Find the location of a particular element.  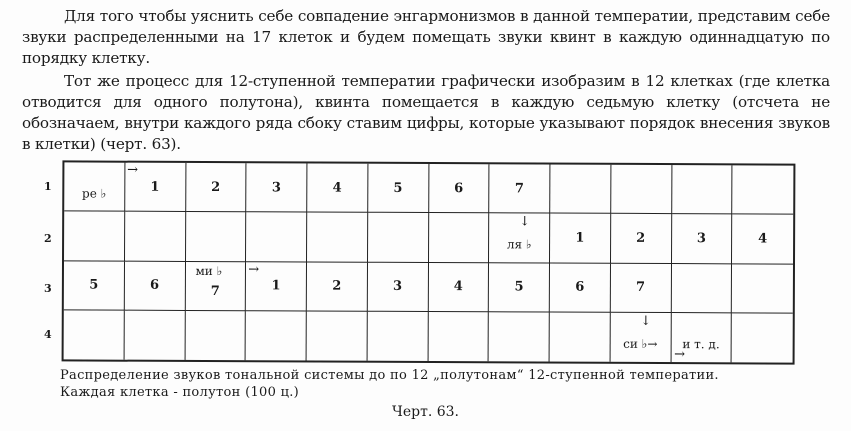

grid-cell: и т. д. → is located at coordinates (702, 337).